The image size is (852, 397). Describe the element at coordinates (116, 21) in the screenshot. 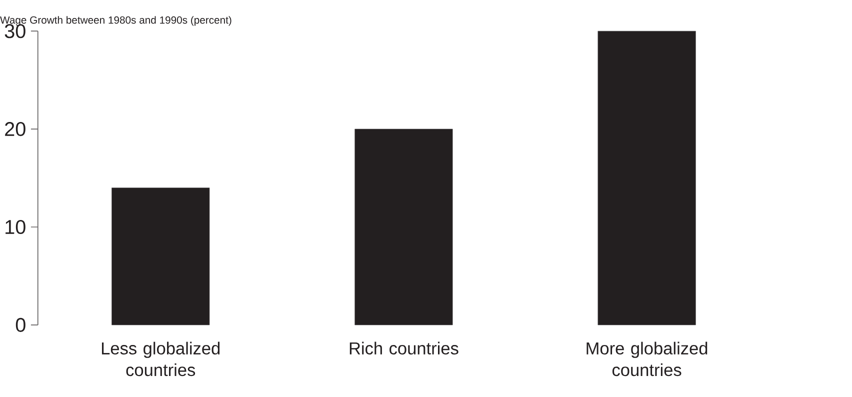

I see `y-axis-title: Wage Growth between 1980s and 1990s (percent)` at that location.